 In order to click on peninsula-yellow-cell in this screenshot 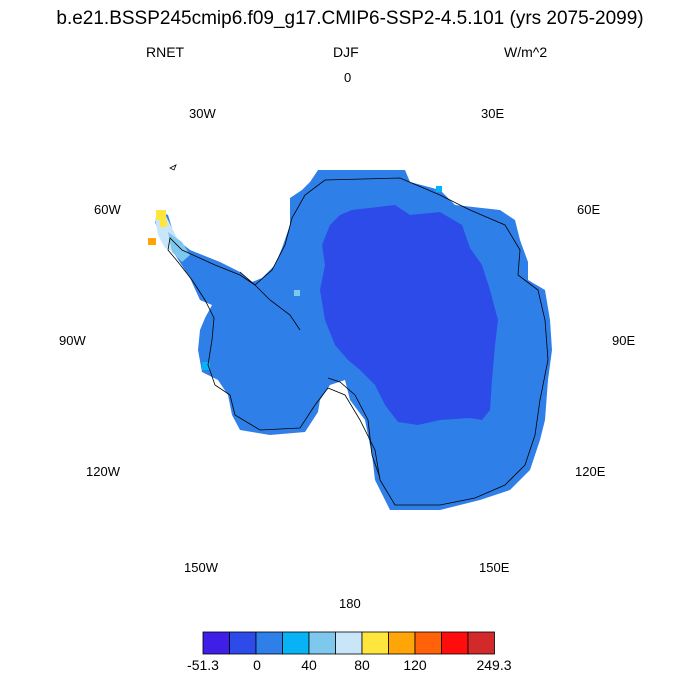, I will do `click(161, 215)`.